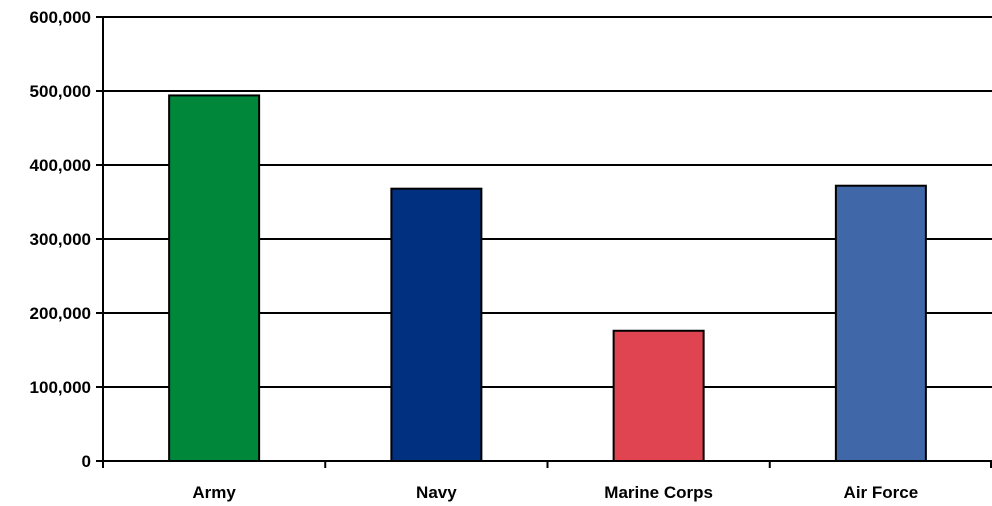  I want to click on y-tick-label: 600,000, so click(60, 17).